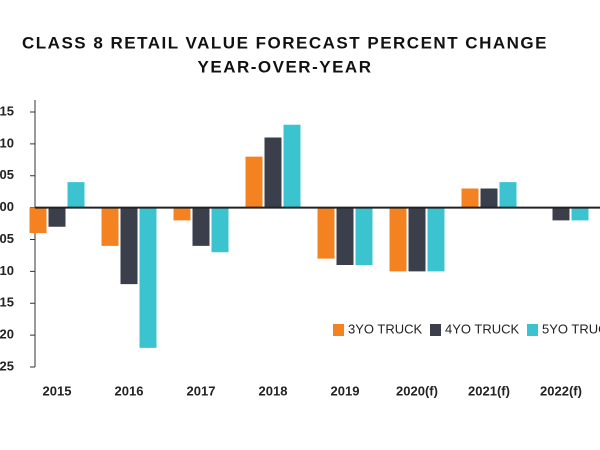  Describe the element at coordinates (7, 238) in the screenshot. I see `y-tick-label: -0.05` at that location.